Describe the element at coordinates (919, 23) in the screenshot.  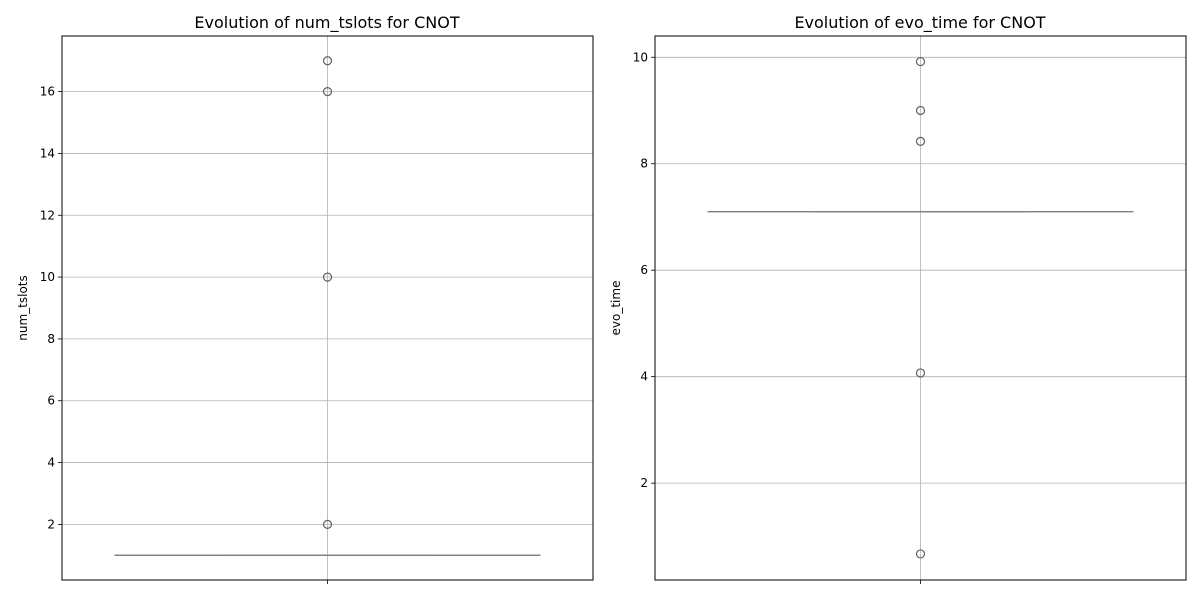
I see `chart-title: Evolution of evo_time for CNOT` at that location.